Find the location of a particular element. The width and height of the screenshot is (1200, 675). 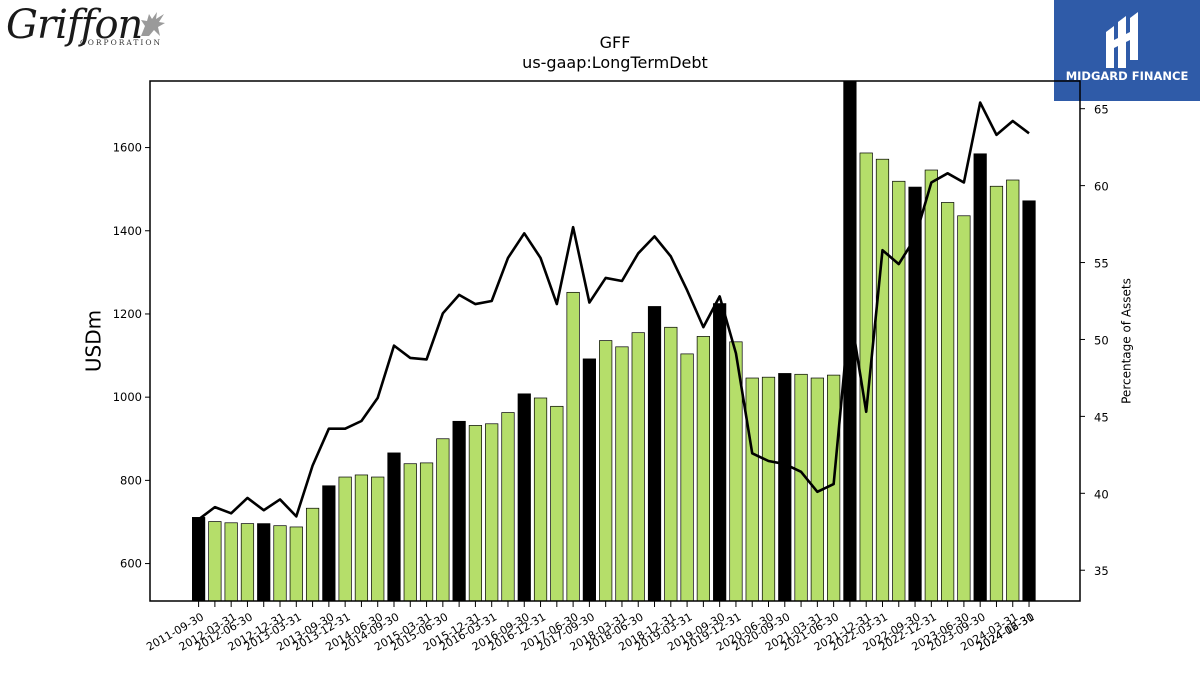

brand-name: MIDGARD FINANCE is located at coordinates (1127, 76).